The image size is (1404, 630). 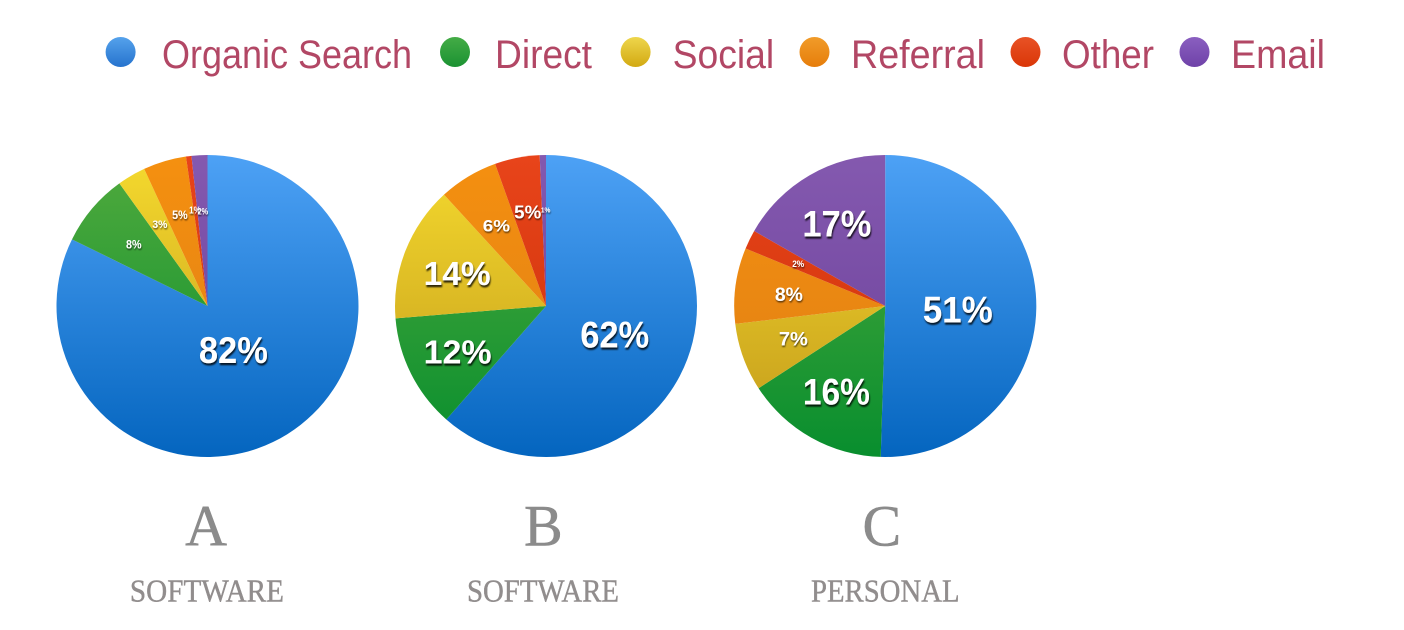 What do you see at coordinates (496, 225) in the screenshot?
I see `svg-text: 6%` at bounding box center [496, 225].